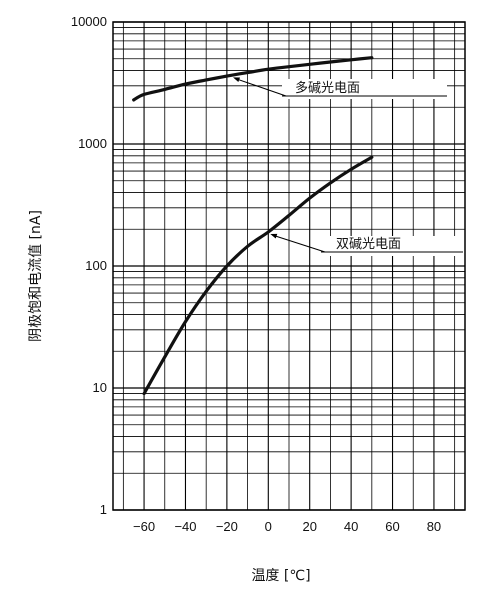 The width and height of the screenshot is (498, 594). What do you see at coordinates (392, 526) in the screenshot?
I see `x-tick-label: 60` at bounding box center [392, 526].